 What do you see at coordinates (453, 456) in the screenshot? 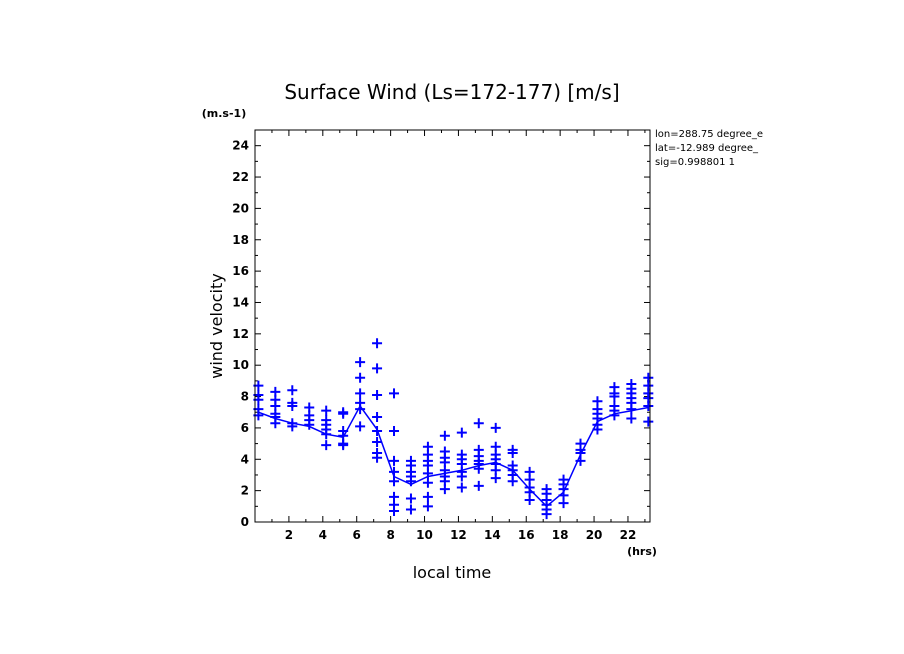
I see `mean-wind-line` at bounding box center [453, 456].